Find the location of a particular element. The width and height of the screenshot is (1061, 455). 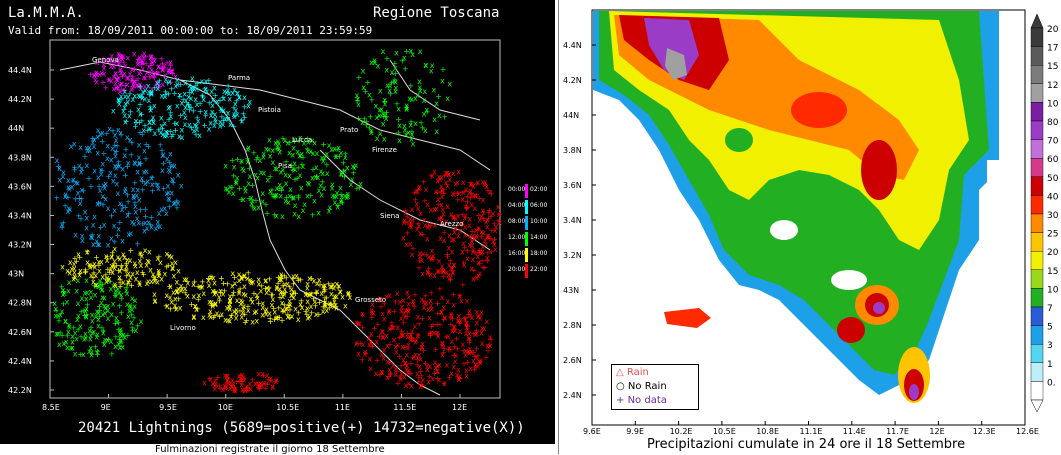

time-swatch is located at coordinates (526, 255).